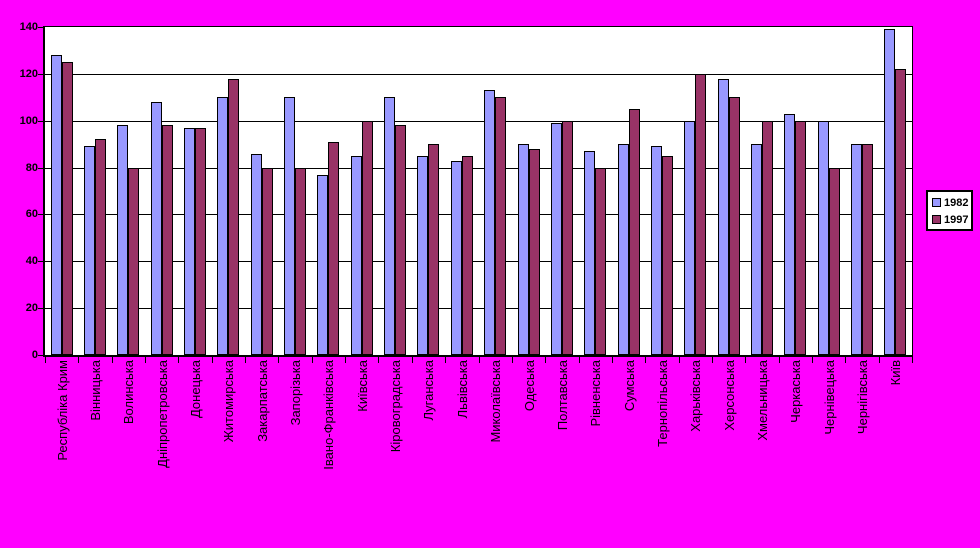 This screenshot has height=548, width=980. Describe the element at coordinates (262, 401) in the screenshot. I see `x-axis-label-6: Закарпатська` at that location.